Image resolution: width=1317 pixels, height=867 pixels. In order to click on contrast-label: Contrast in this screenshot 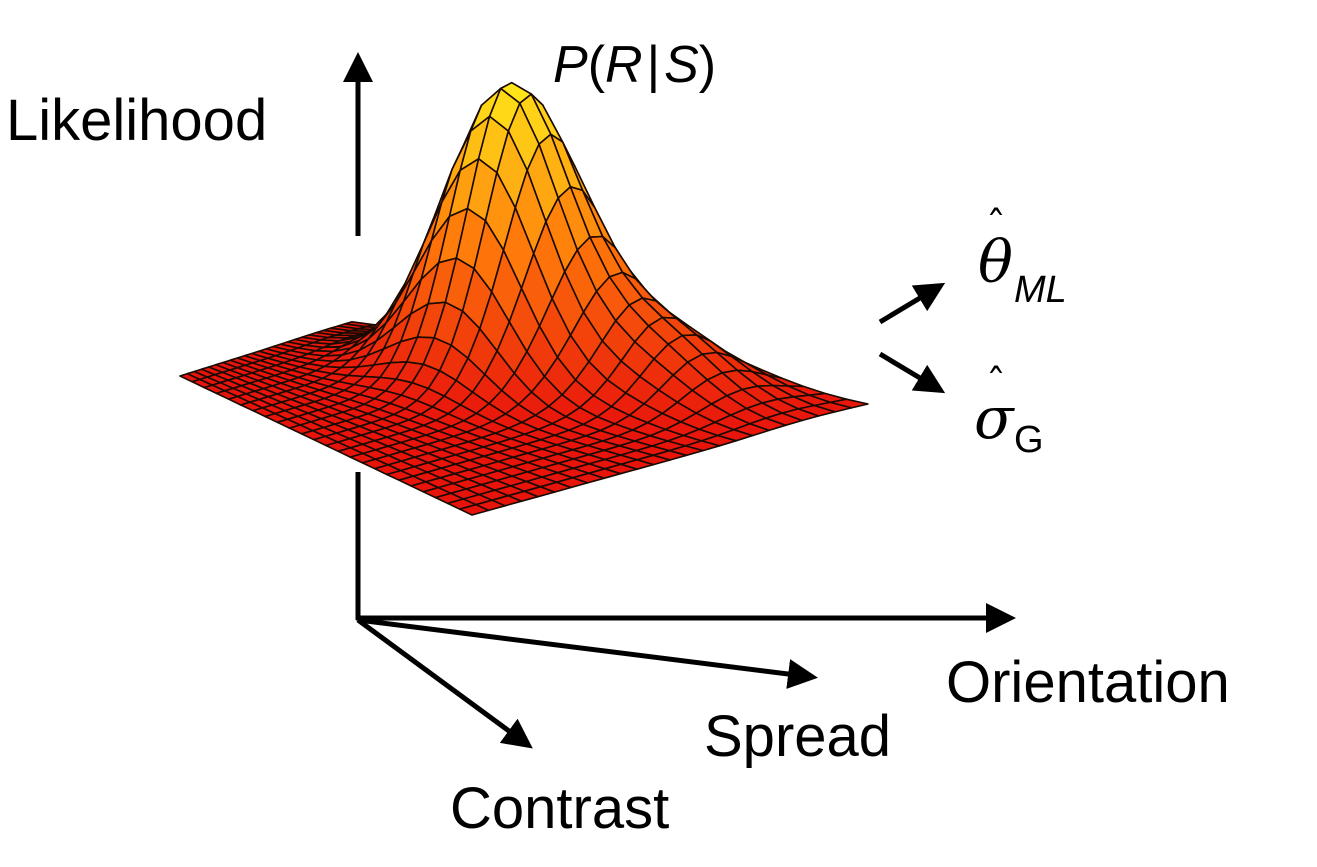, I will do `click(559, 808)`.